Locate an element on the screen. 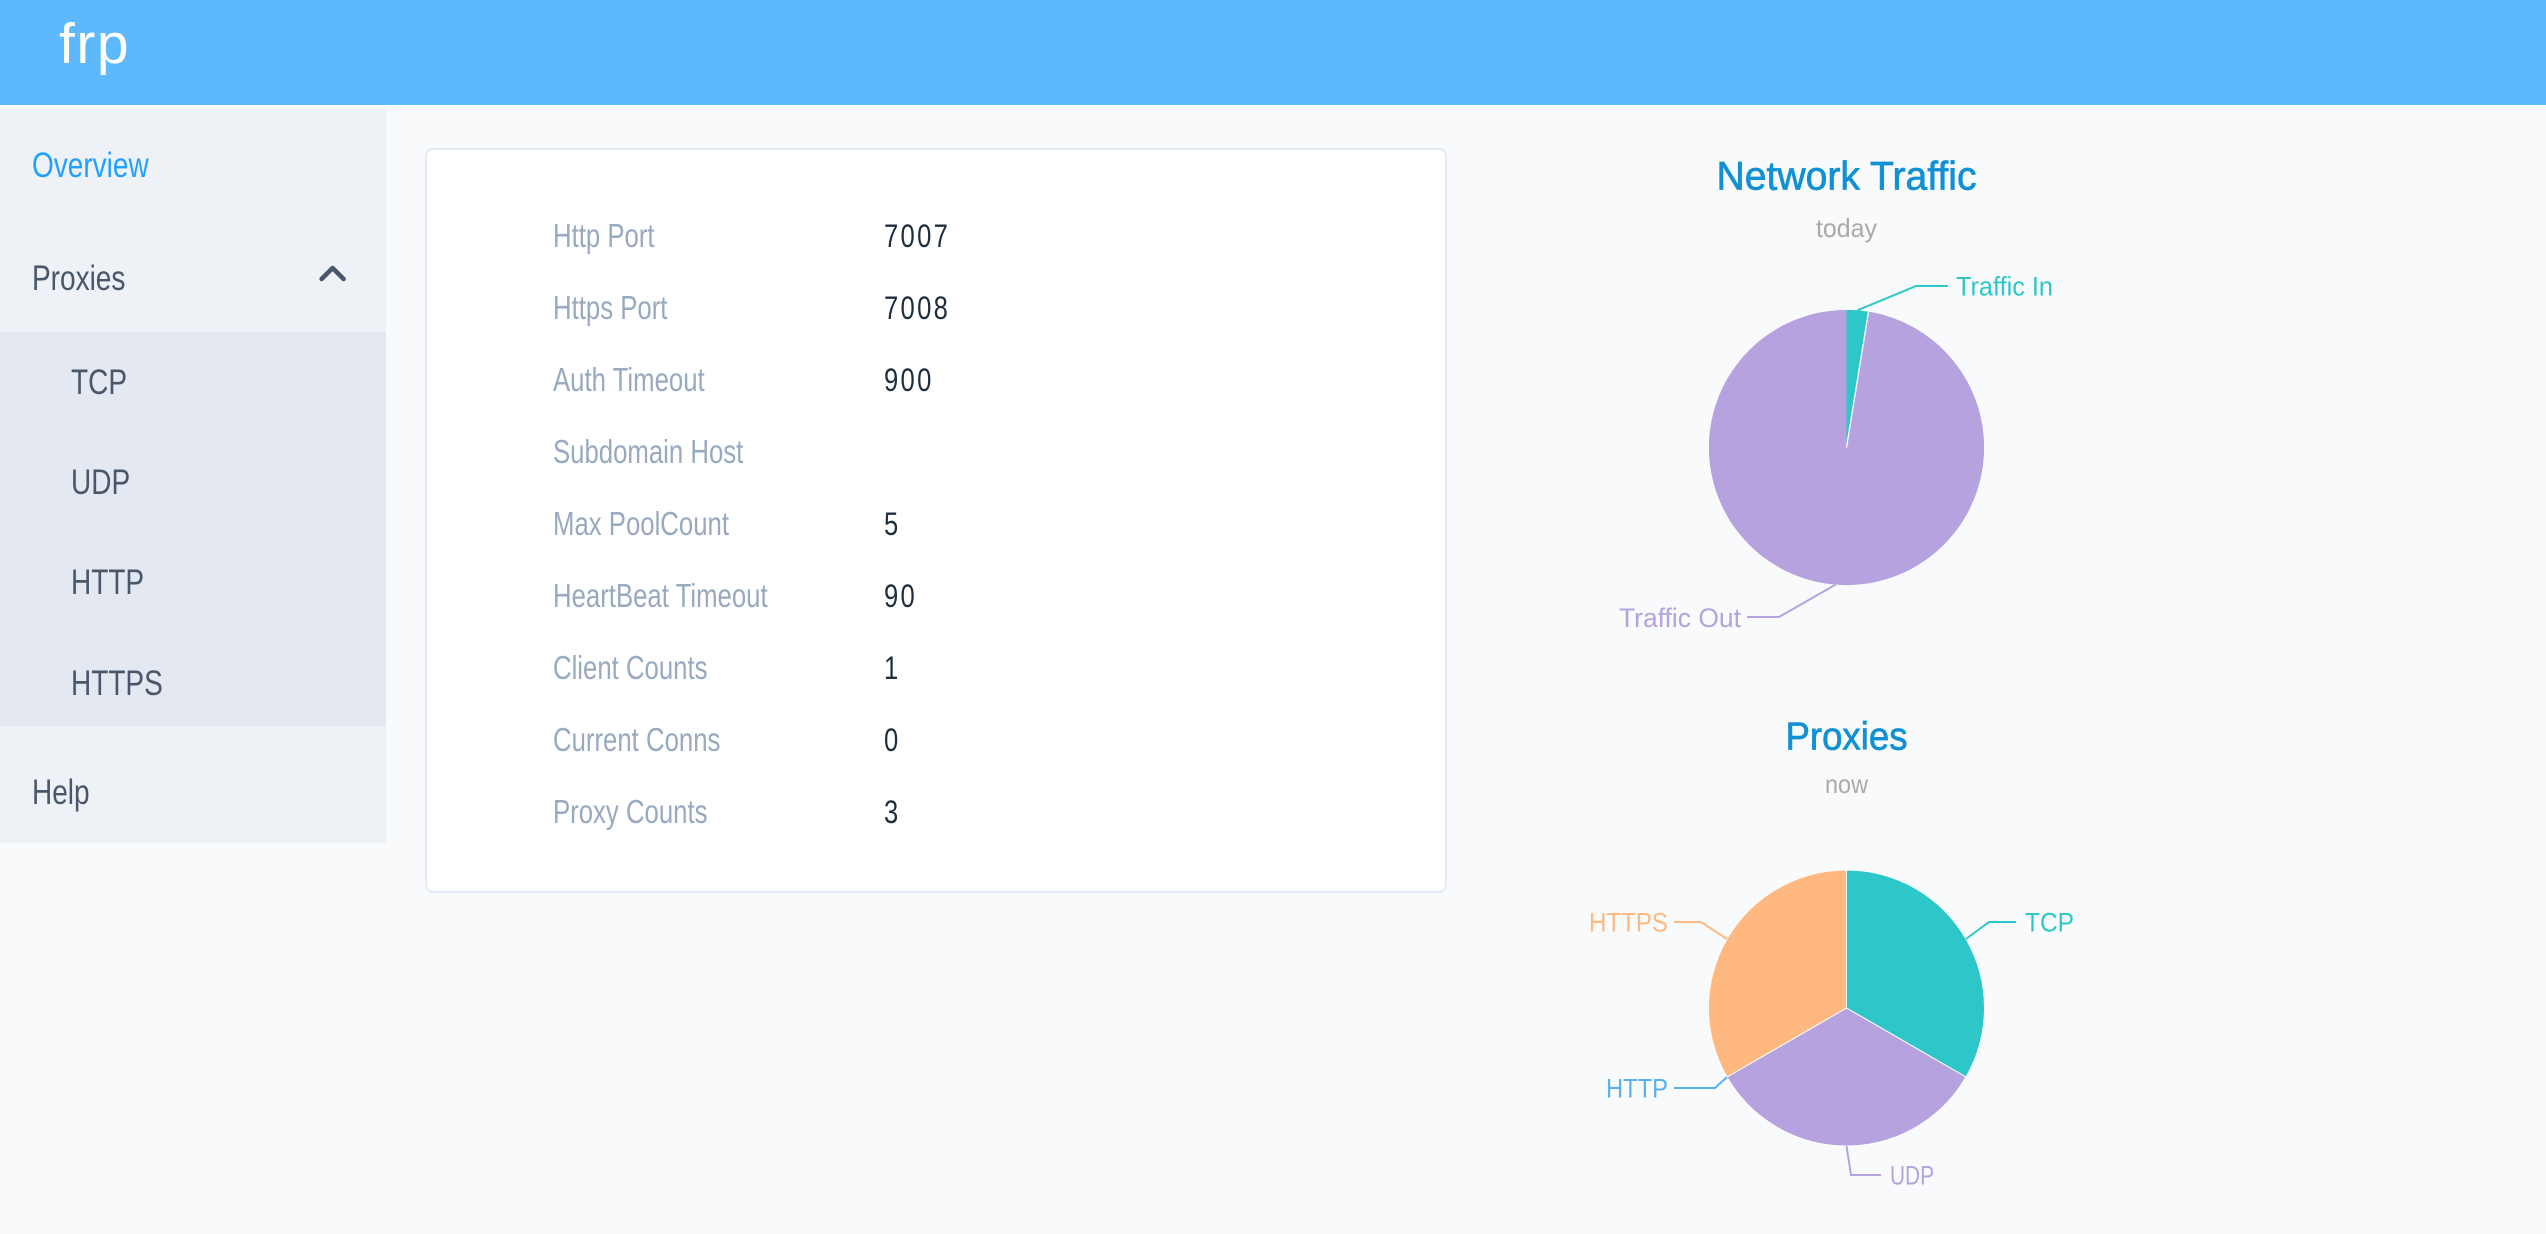 The image size is (2546, 1234). svg-text: Traffic In is located at coordinates (2004, 287).